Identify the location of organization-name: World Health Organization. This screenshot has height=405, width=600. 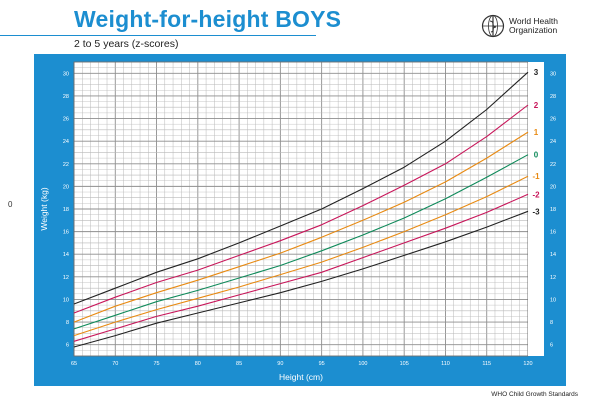
(554, 26).